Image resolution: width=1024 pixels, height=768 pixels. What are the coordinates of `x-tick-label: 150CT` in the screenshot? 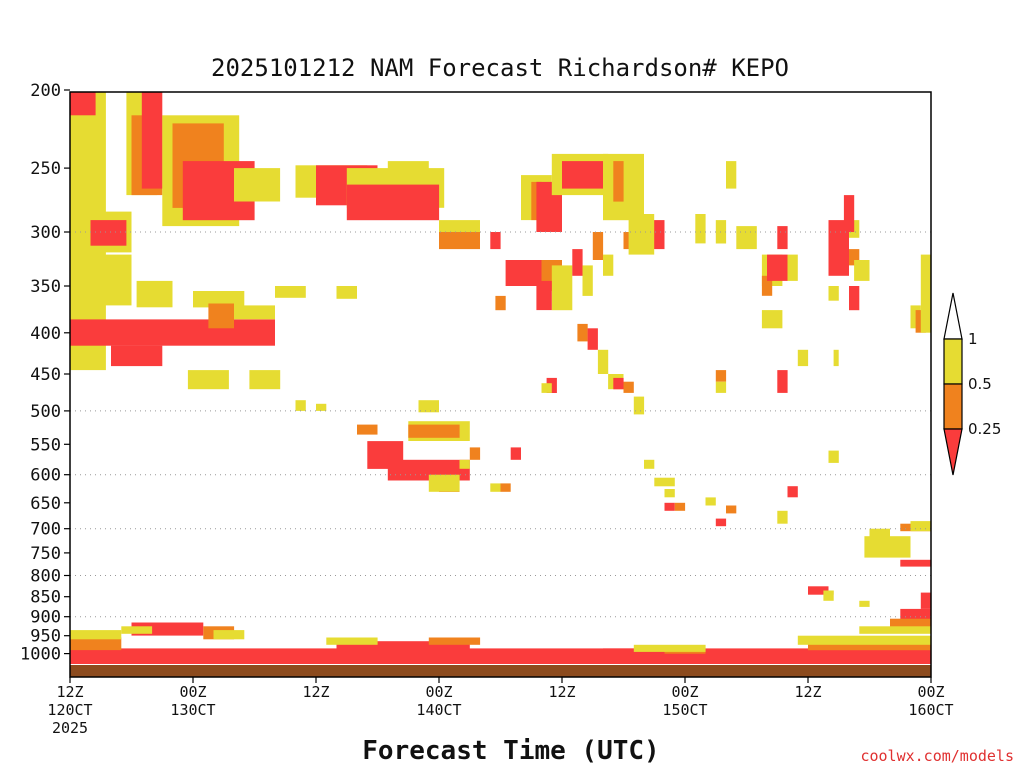 It's located at (684, 710).